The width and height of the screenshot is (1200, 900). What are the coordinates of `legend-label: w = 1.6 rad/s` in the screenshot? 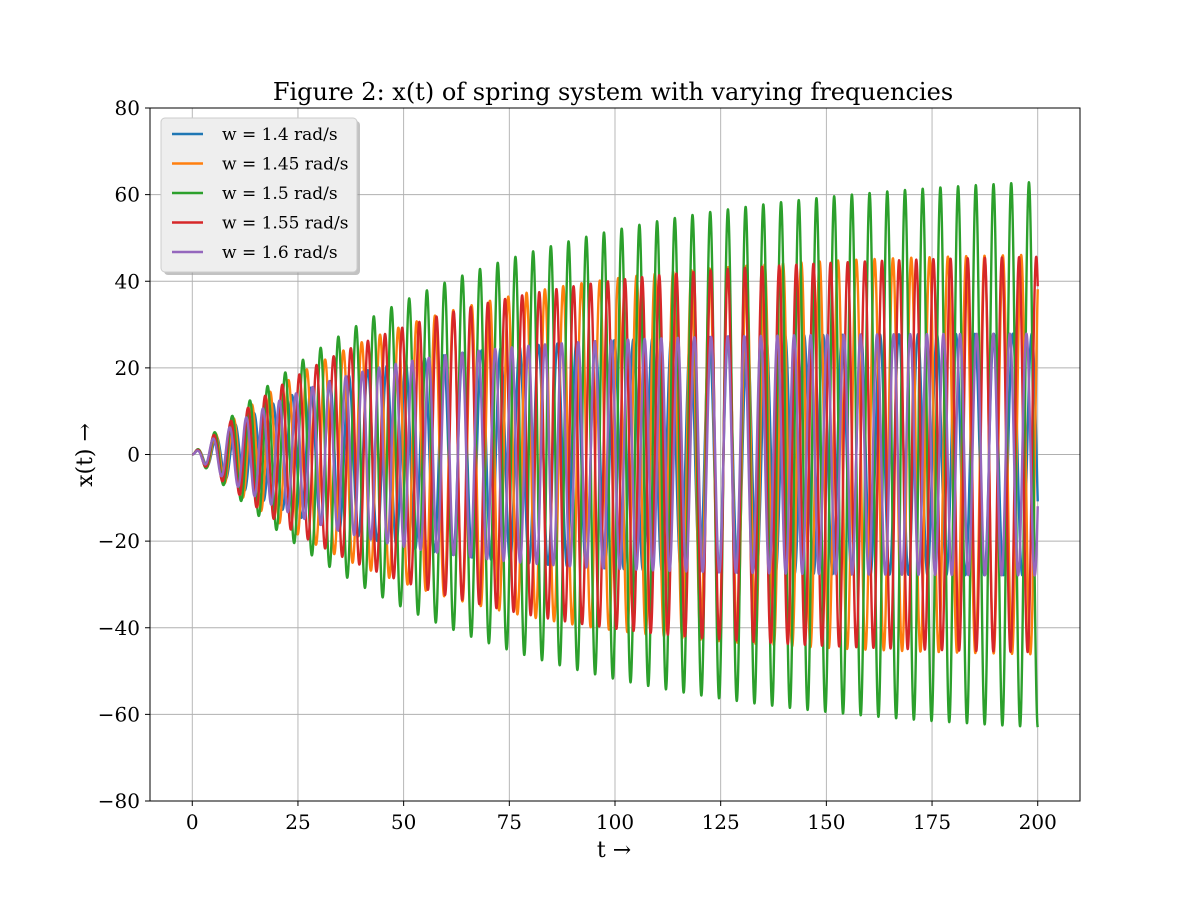 It's located at (280, 253).